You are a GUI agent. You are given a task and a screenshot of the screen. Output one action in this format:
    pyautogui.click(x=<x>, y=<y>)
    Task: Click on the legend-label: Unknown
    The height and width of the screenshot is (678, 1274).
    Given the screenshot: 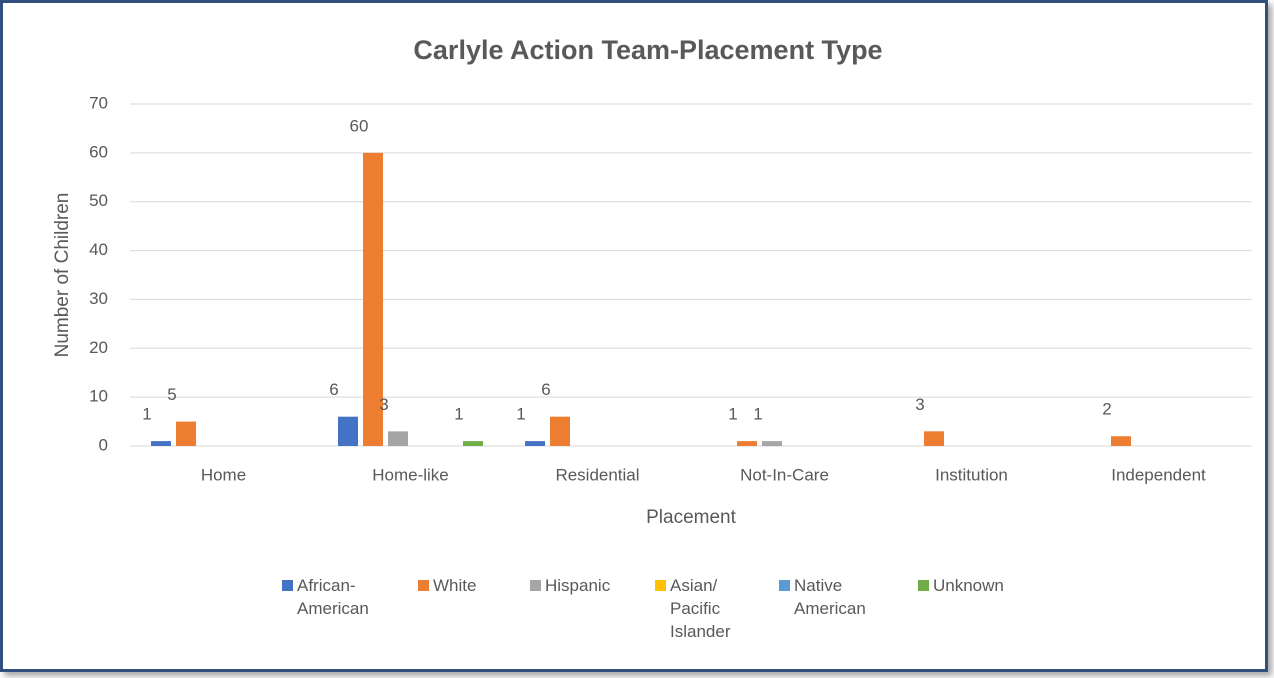 What is the action you would take?
    pyautogui.click(x=968, y=585)
    